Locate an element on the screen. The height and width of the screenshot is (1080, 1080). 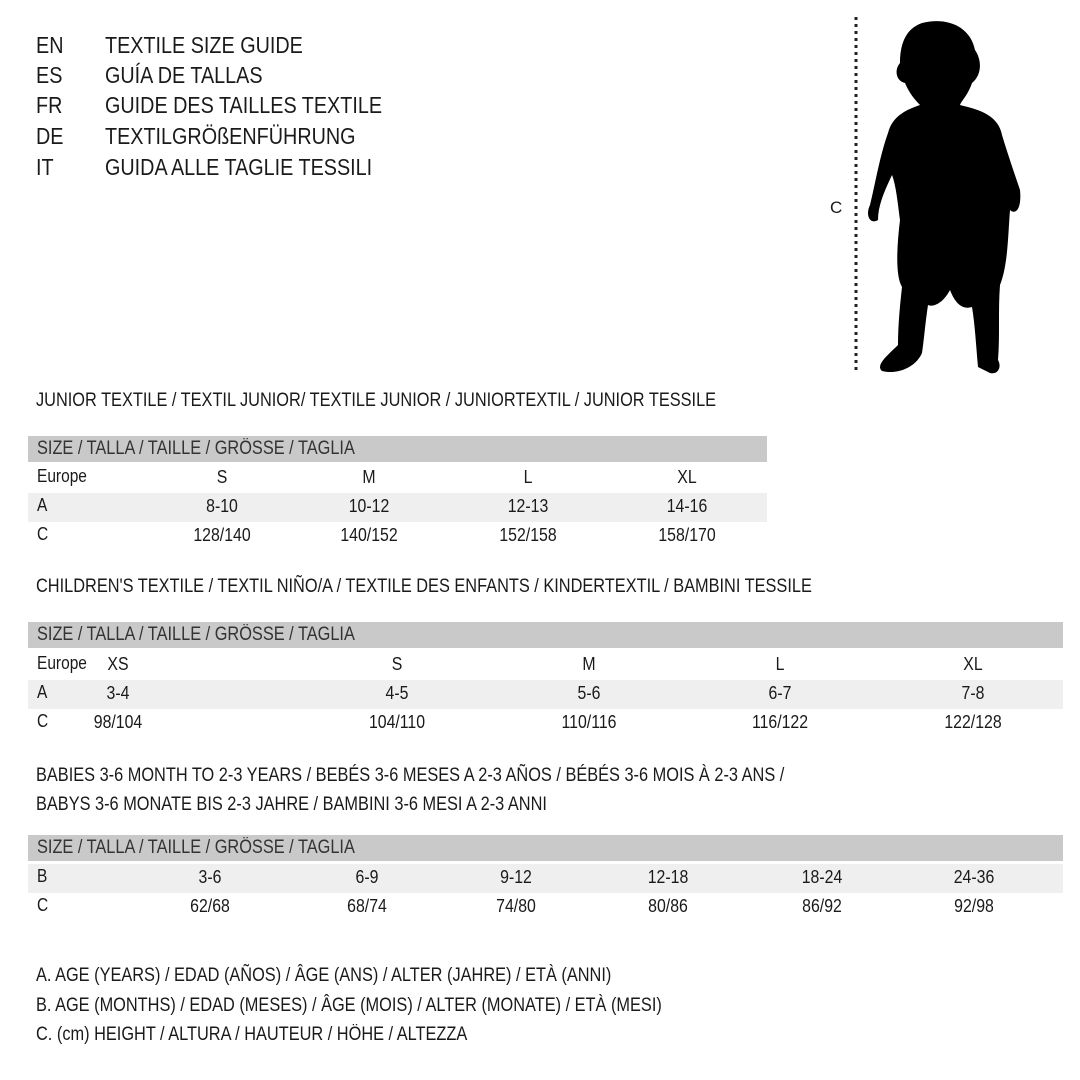
table-cell: 158/170 is located at coordinates (687, 535).